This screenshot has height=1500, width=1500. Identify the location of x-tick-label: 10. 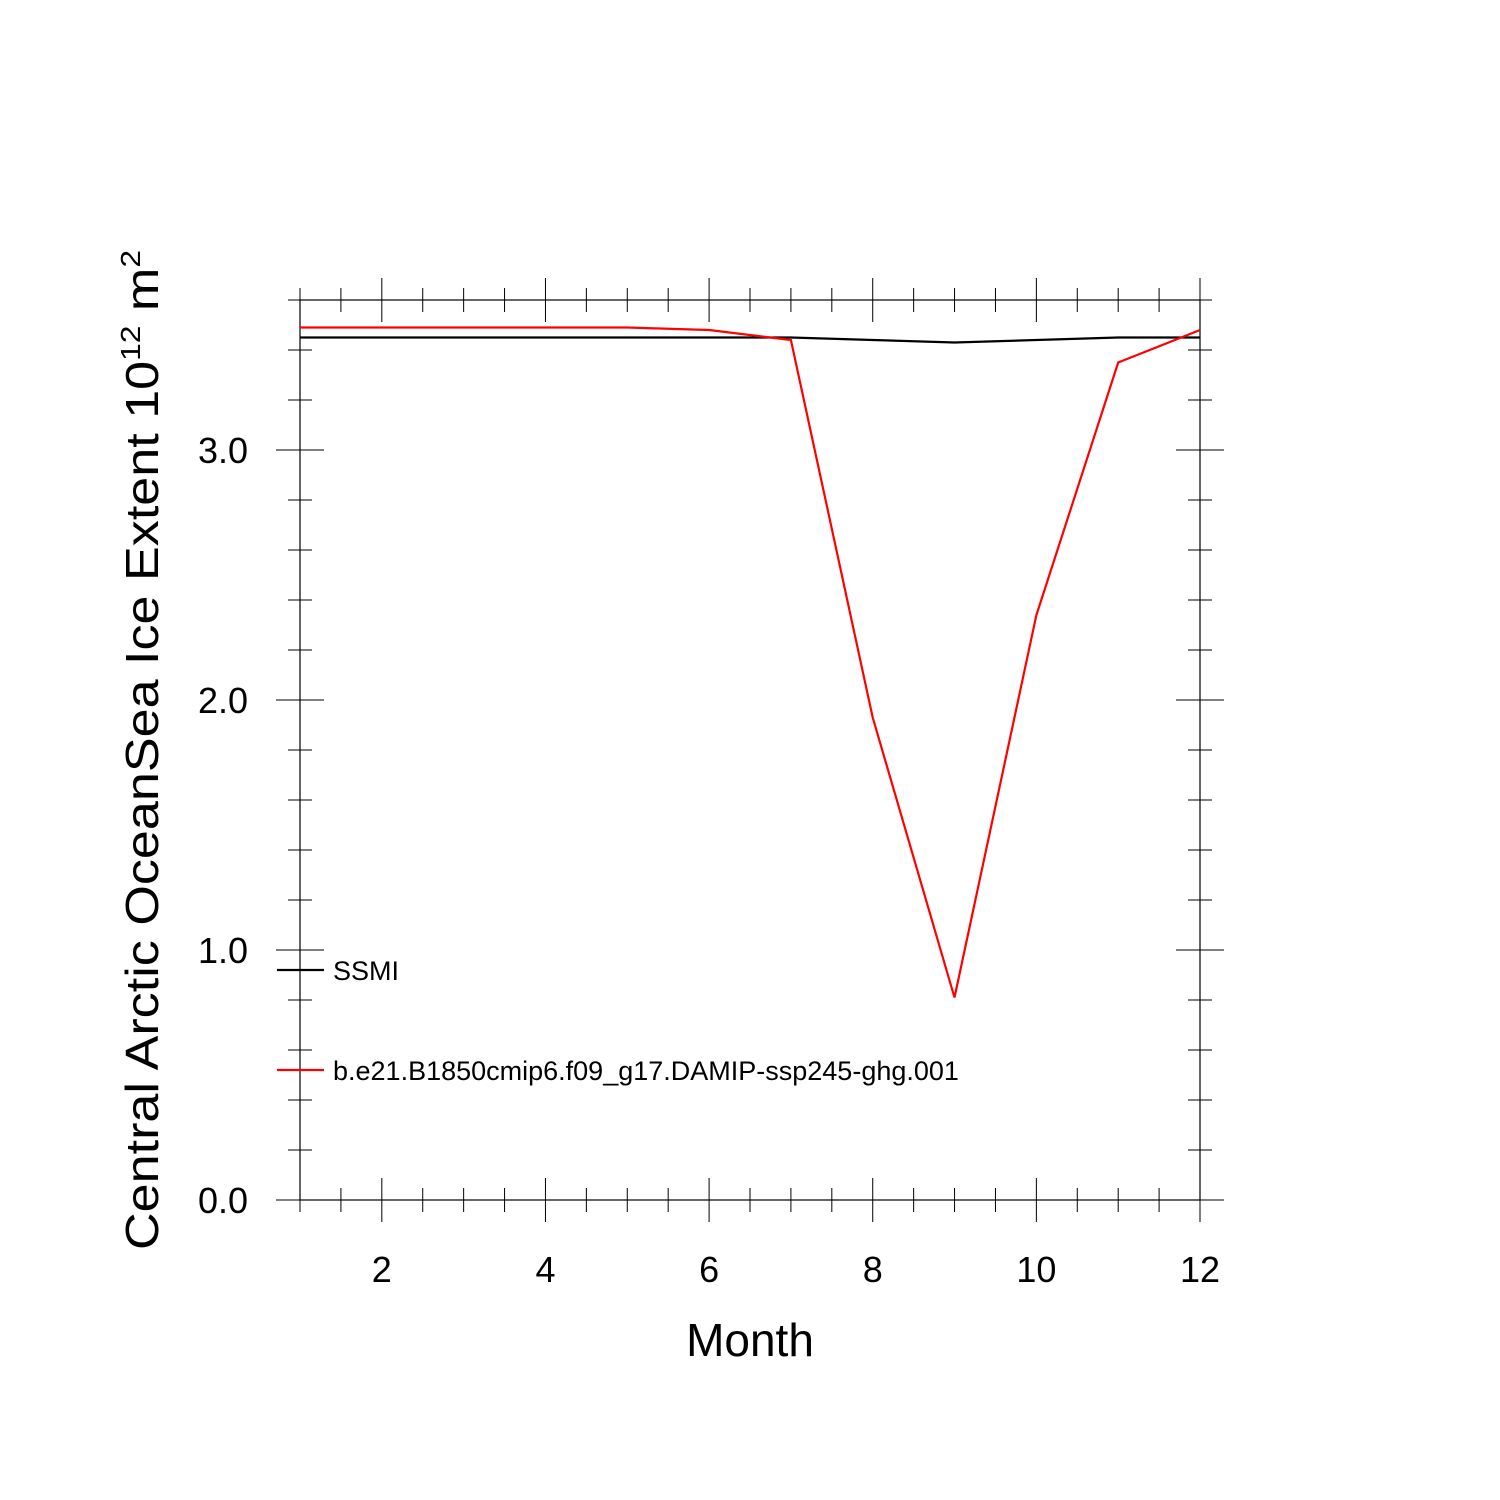
(1036, 1269).